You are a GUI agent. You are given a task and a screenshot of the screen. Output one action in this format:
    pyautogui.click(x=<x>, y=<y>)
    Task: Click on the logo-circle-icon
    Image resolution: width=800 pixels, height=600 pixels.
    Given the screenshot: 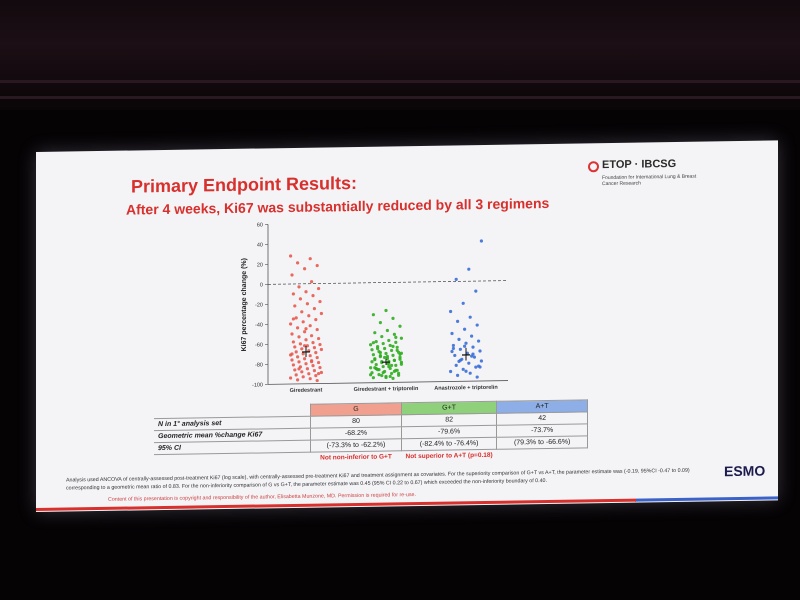 What is the action you would take?
    pyautogui.click(x=593, y=167)
    